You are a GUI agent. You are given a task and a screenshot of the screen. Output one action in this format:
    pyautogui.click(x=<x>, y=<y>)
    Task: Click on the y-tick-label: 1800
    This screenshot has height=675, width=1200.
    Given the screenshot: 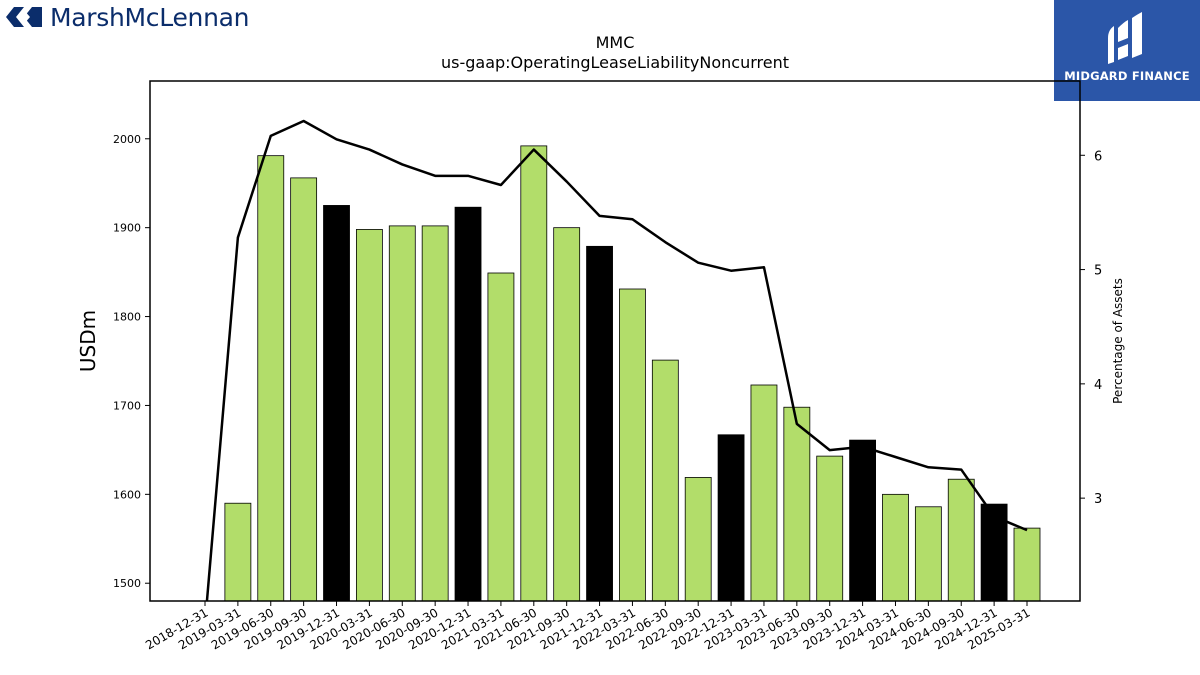 What is the action you would take?
    pyautogui.click(x=127, y=317)
    